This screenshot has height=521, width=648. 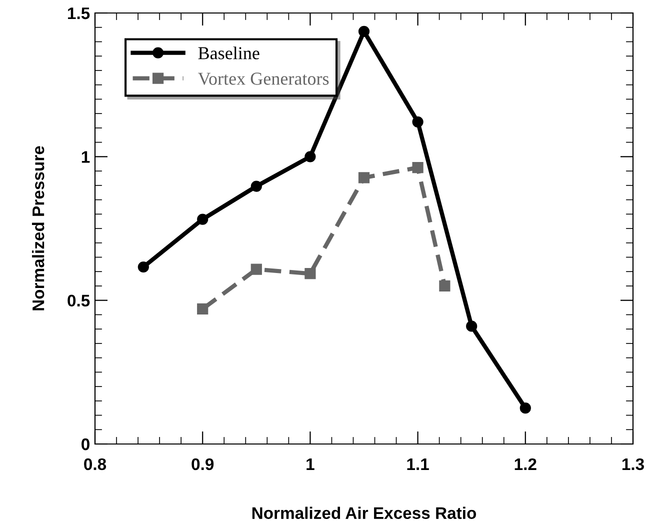 What do you see at coordinates (86, 444) in the screenshot?
I see `y-tick-label: 0` at bounding box center [86, 444].